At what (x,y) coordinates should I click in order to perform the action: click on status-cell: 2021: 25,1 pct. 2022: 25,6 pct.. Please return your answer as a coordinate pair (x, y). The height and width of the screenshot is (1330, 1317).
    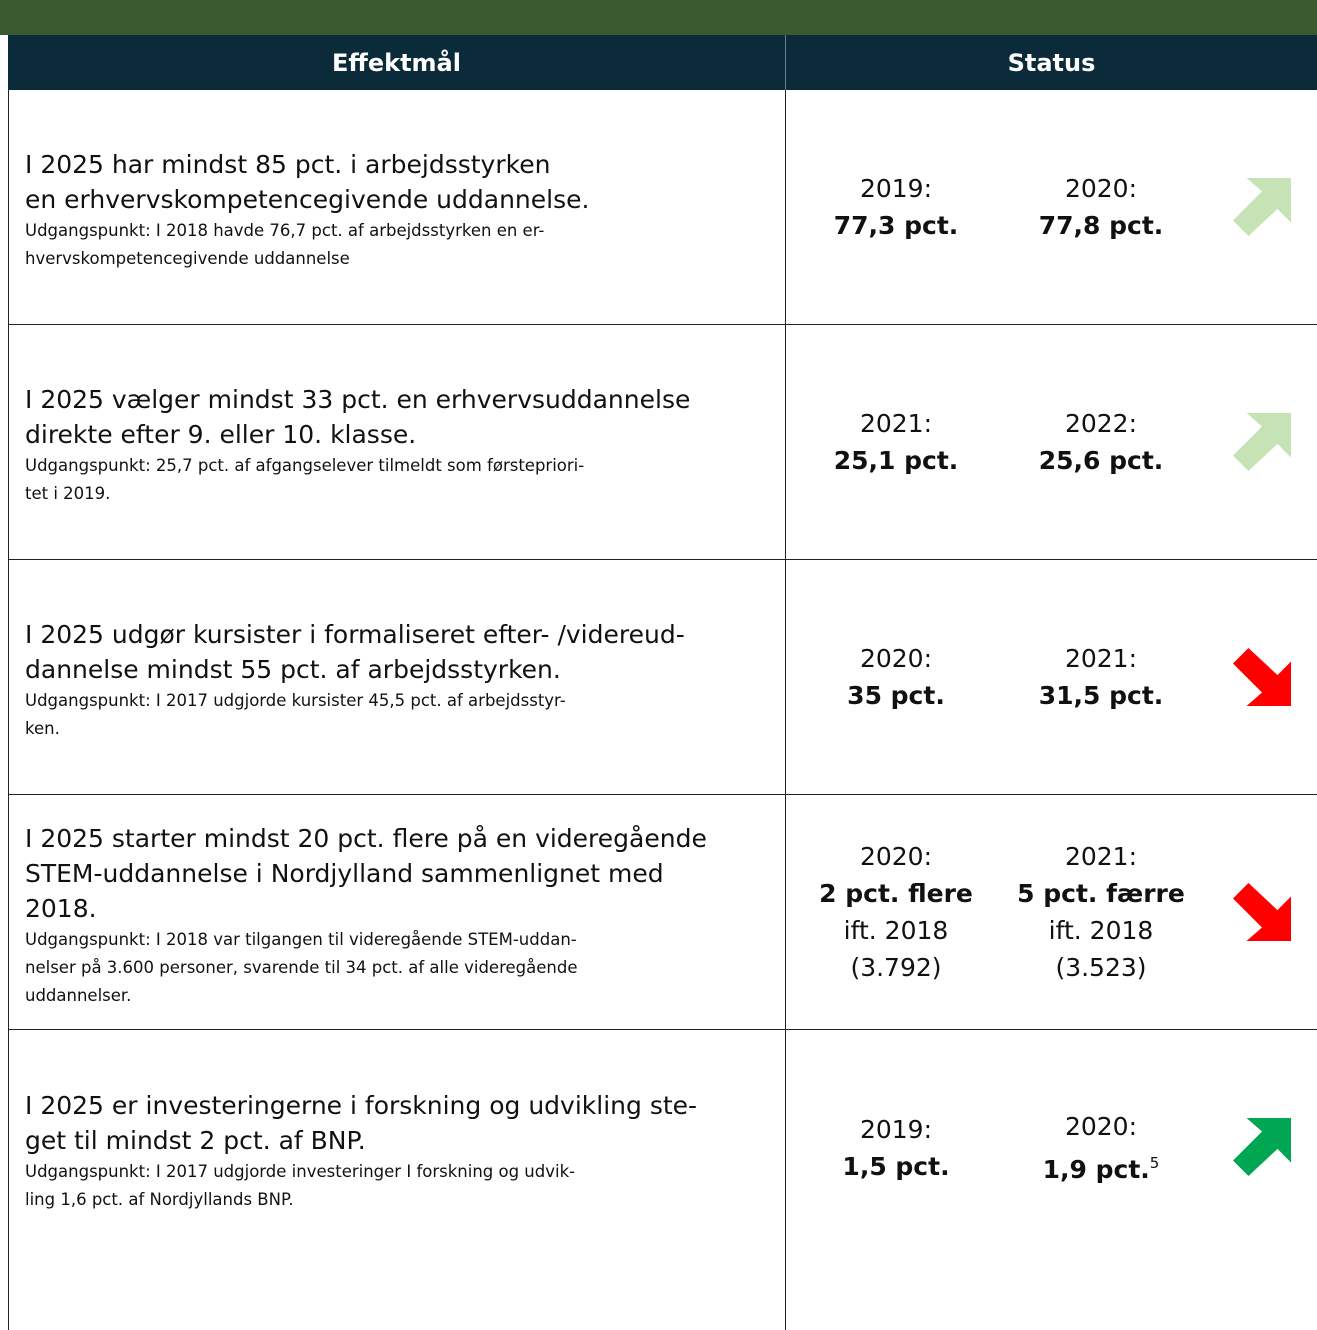
    Looking at the image, I should click on (1051, 442).